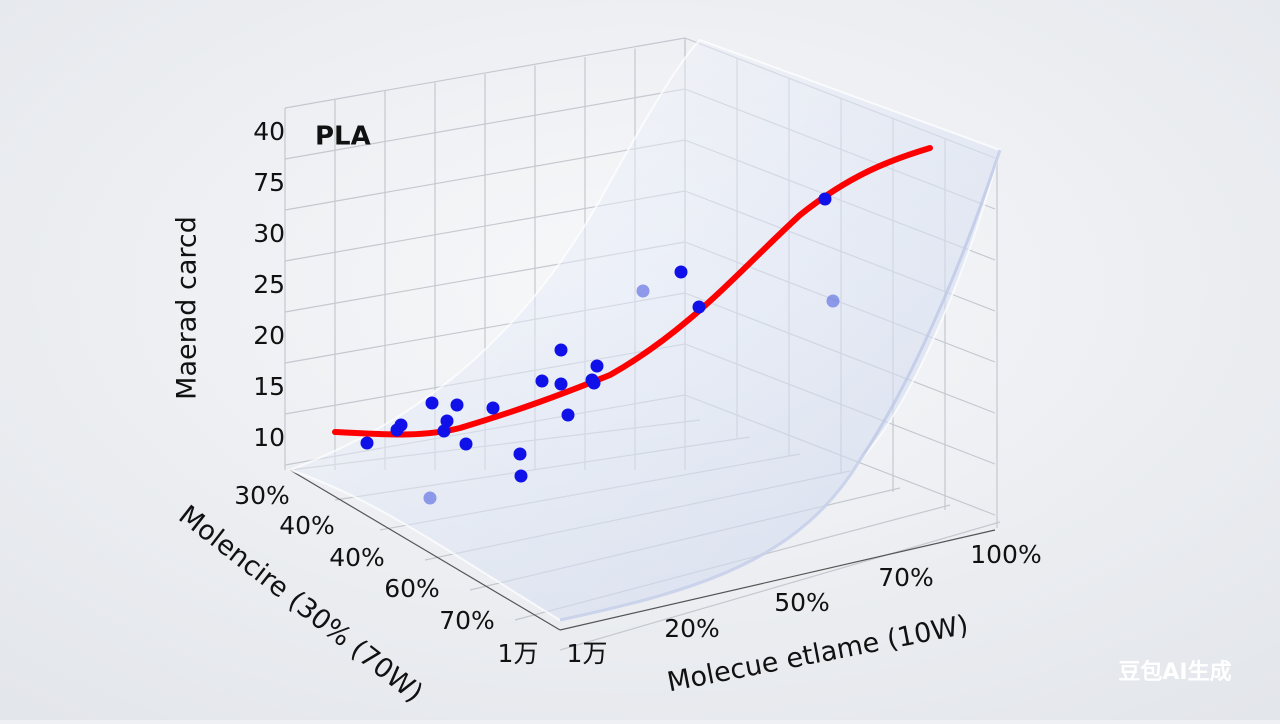  Describe the element at coordinates (269, 284) in the screenshot. I see `y-tick-label: 25` at that location.